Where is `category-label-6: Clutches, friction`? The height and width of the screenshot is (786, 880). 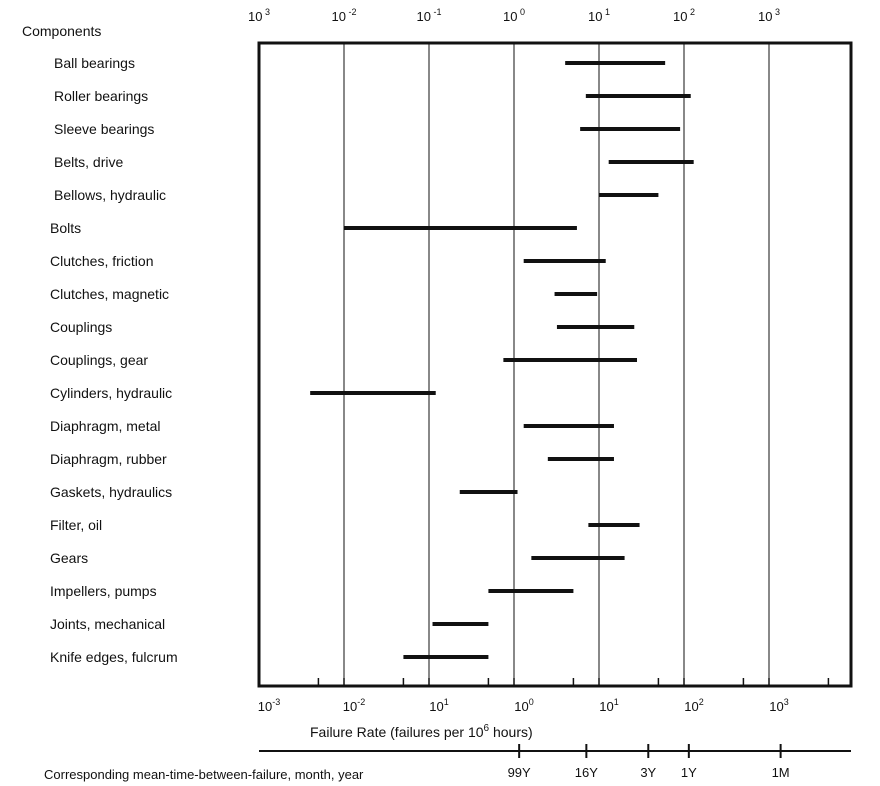 category-label-6: Clutches, friction is located at coordinates (101, 261).